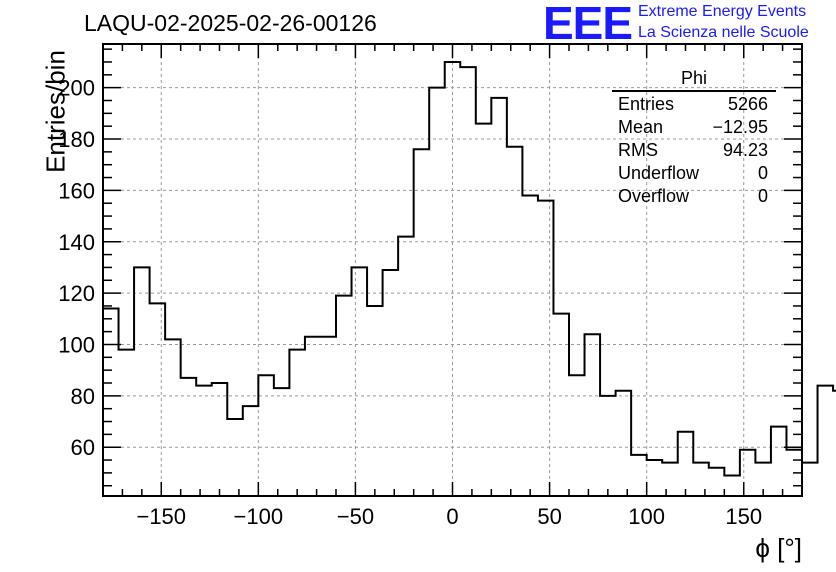 The width and height of the screenshot is (836, 572). I want to click on x-tick-label: 0, so click(452, 516).